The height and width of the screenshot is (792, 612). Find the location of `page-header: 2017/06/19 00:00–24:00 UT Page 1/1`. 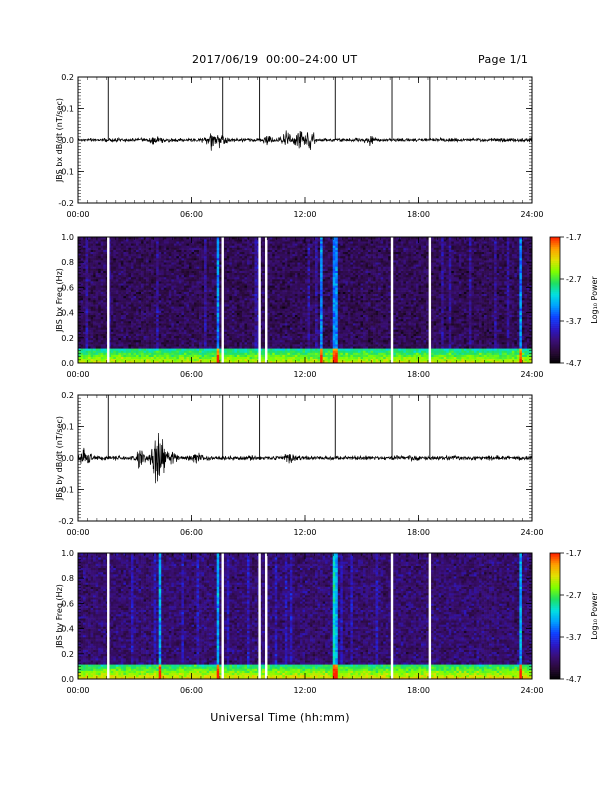

page-header: 2017/06/19 00:00–24:00 UT Page 1/1 is located at coordinates (306, 61).